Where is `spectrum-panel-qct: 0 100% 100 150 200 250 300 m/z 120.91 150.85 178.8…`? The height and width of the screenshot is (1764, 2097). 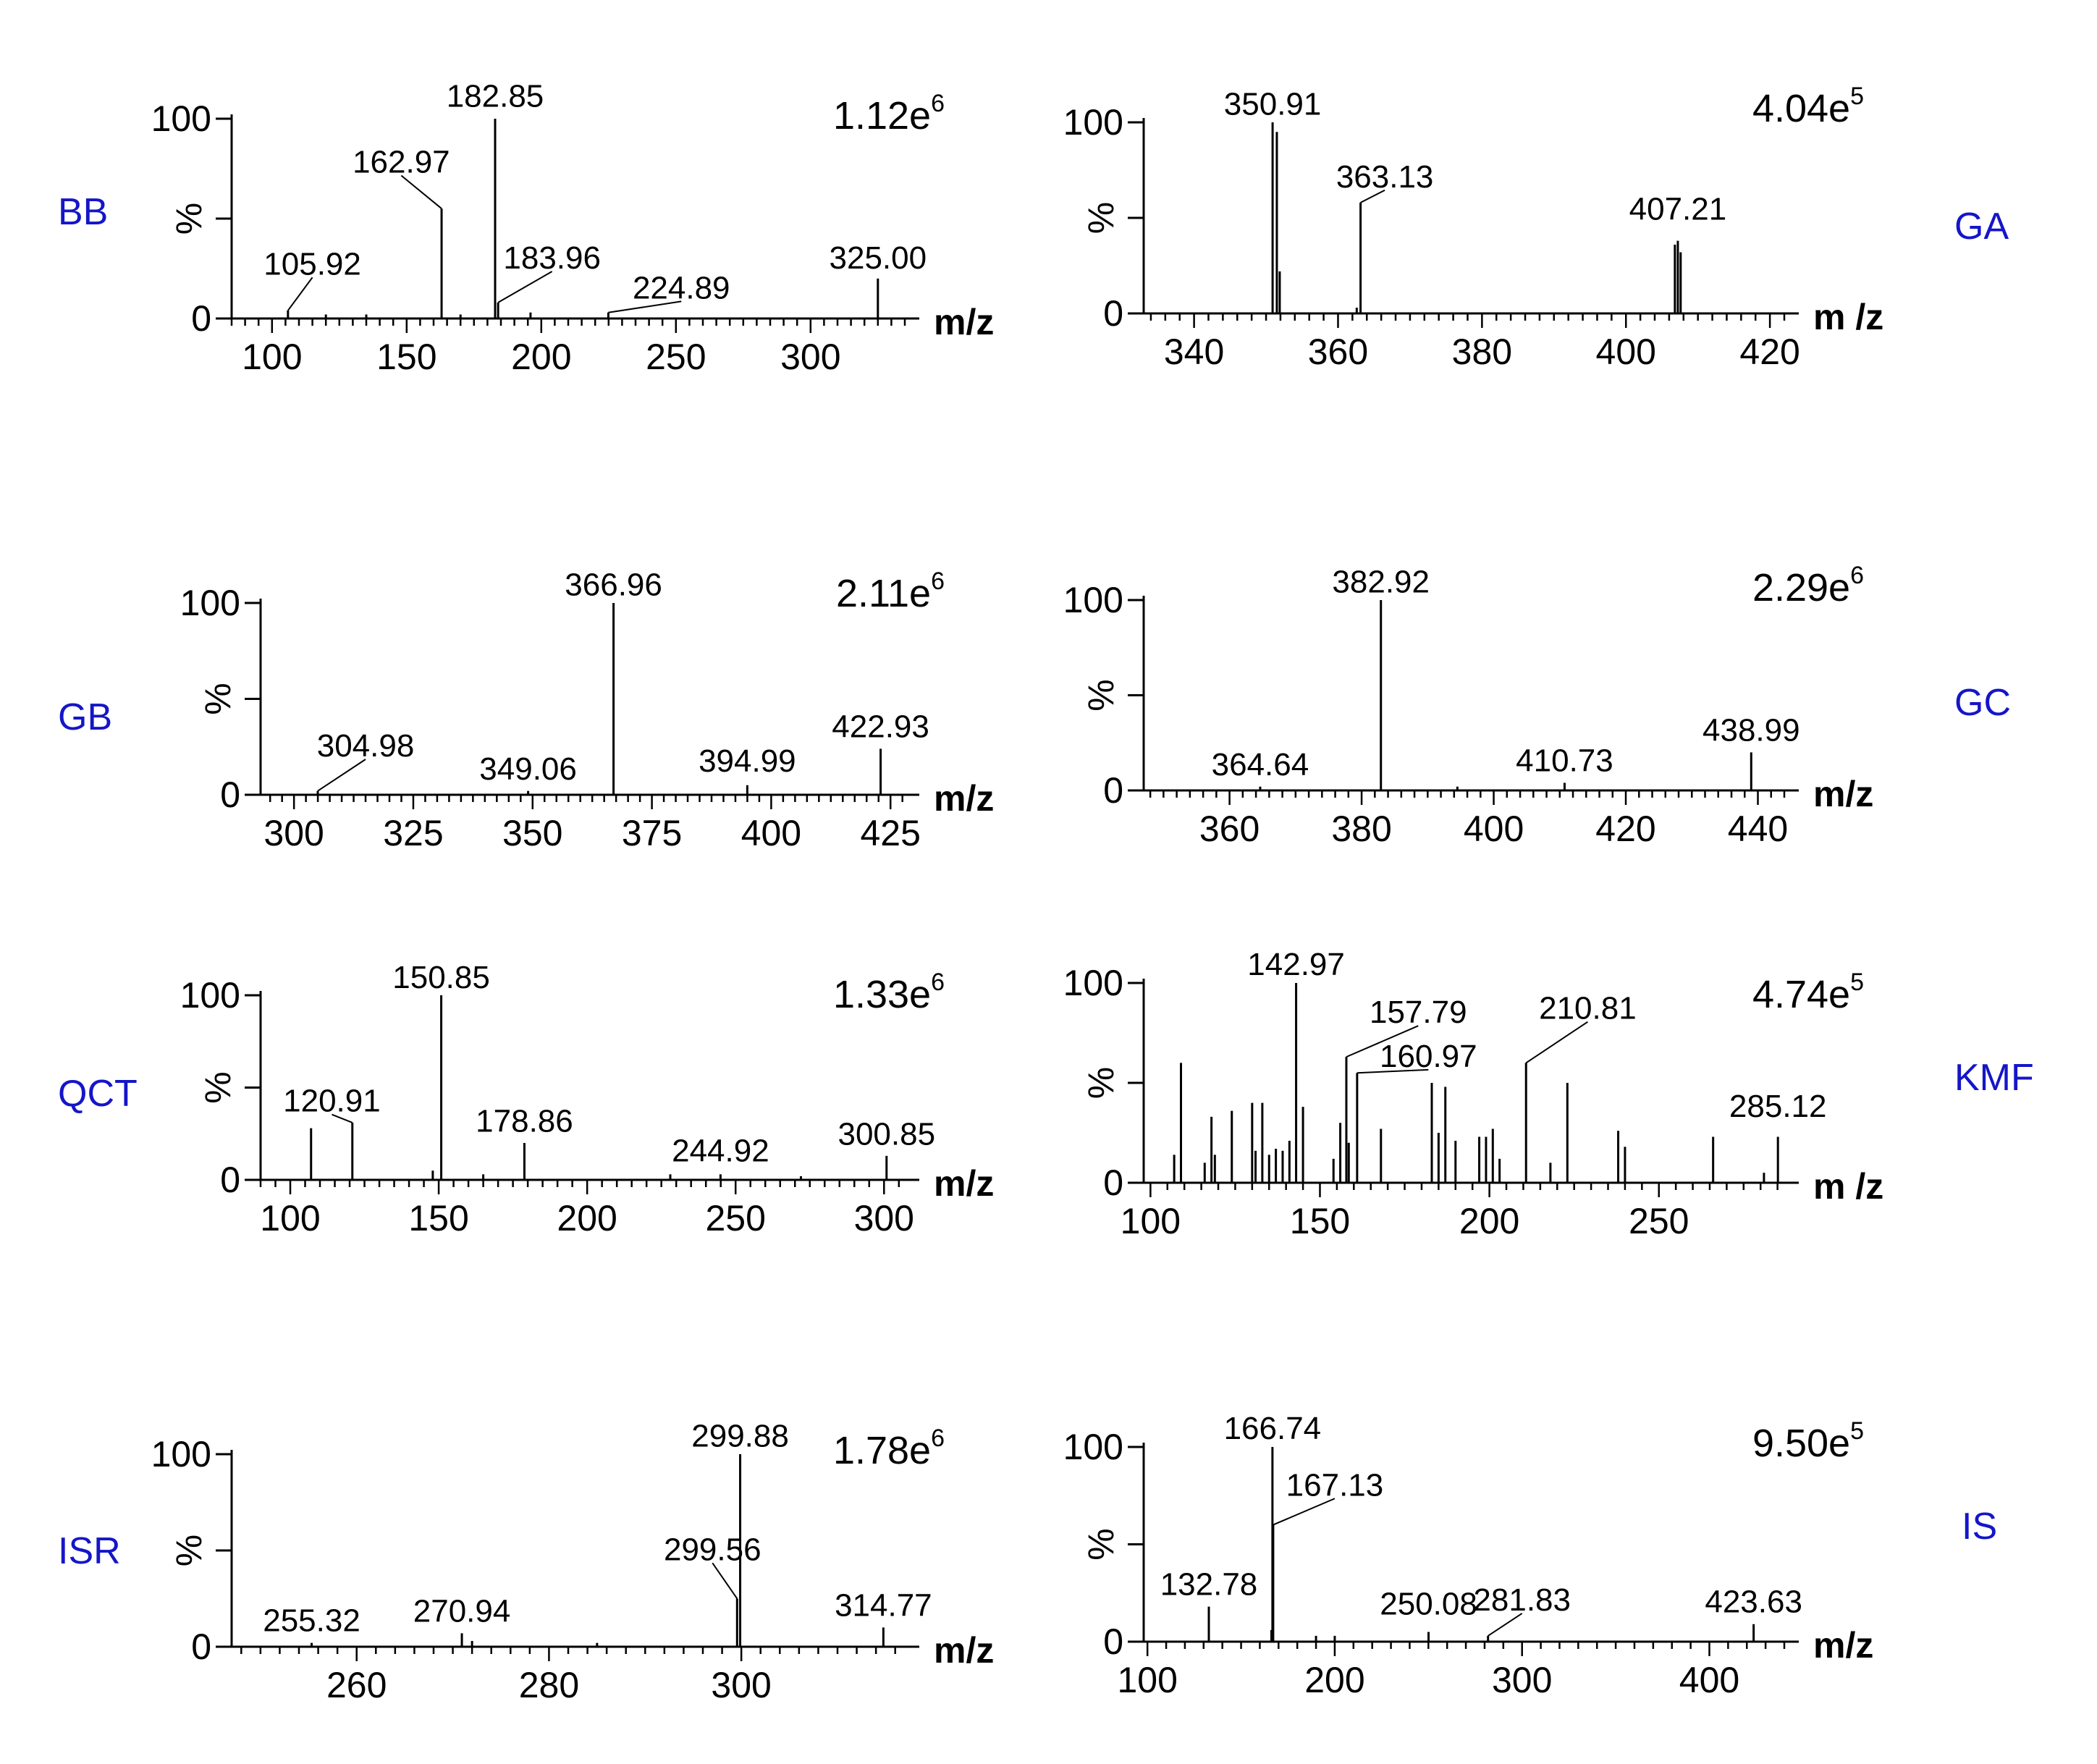
spectrum-panel-qct: 0 100% 100 150 200 250 300 m/z 120.91 150.85 178.8… is located at coordinates (526, 1099).